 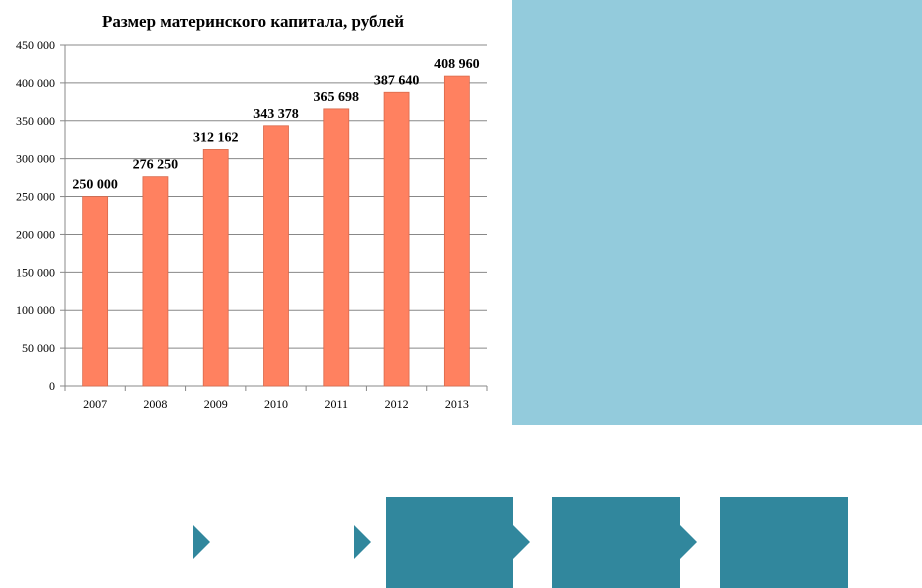 I want to click on x-tick-label: 2011, so click(x=337, y=404).